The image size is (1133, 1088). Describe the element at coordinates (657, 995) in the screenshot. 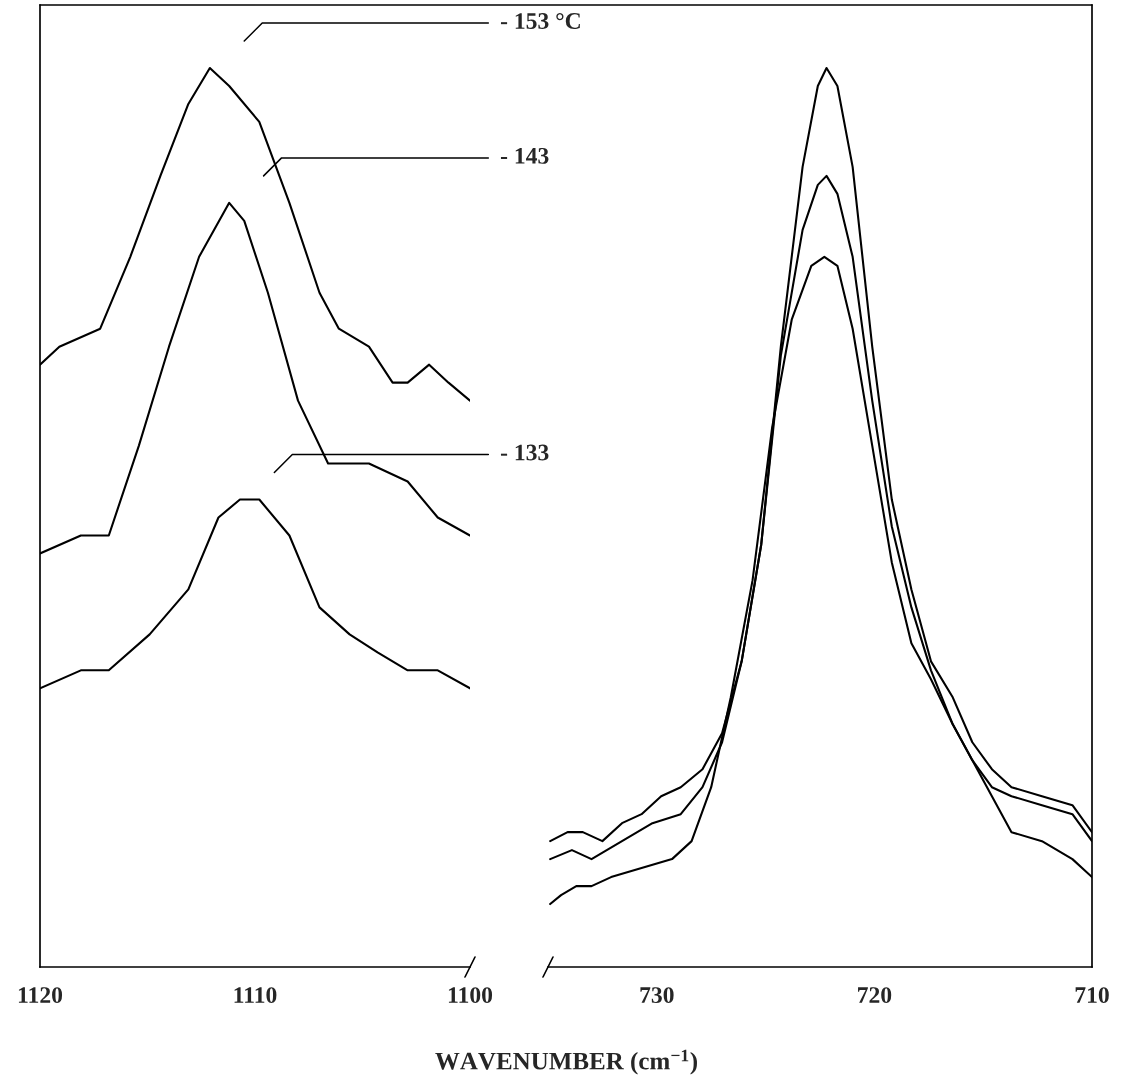

I see `x-tick-label: 730` at that location.